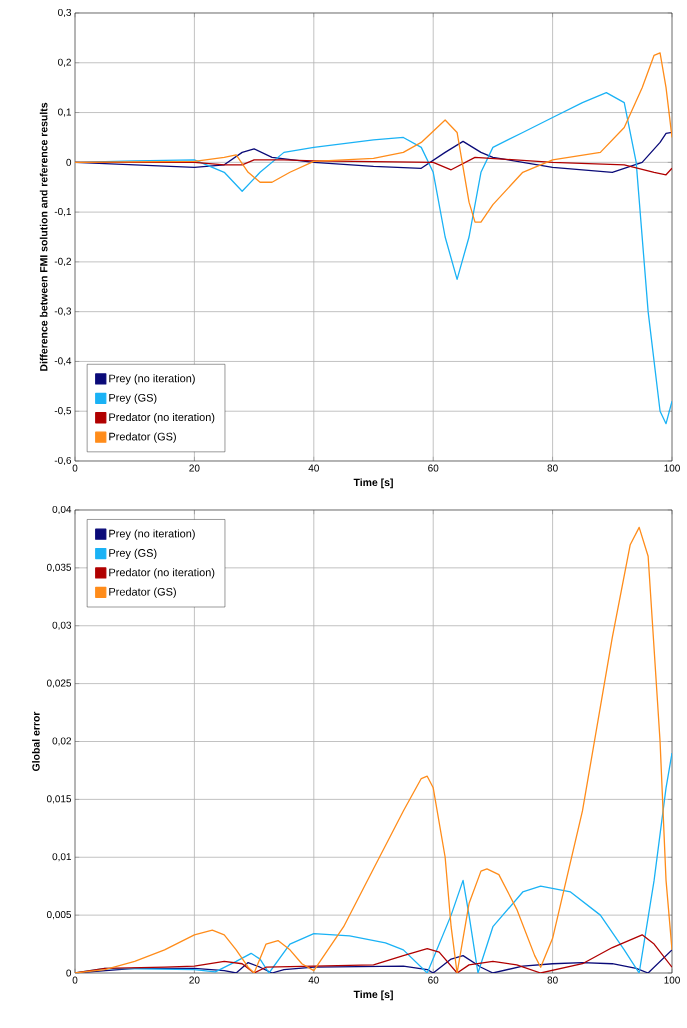 The height and width of the screenshot is (1028, 687). Describe the element at coordinates (59, 915) in the screenshot. I see `y-tick-label: 0,005` at that location.